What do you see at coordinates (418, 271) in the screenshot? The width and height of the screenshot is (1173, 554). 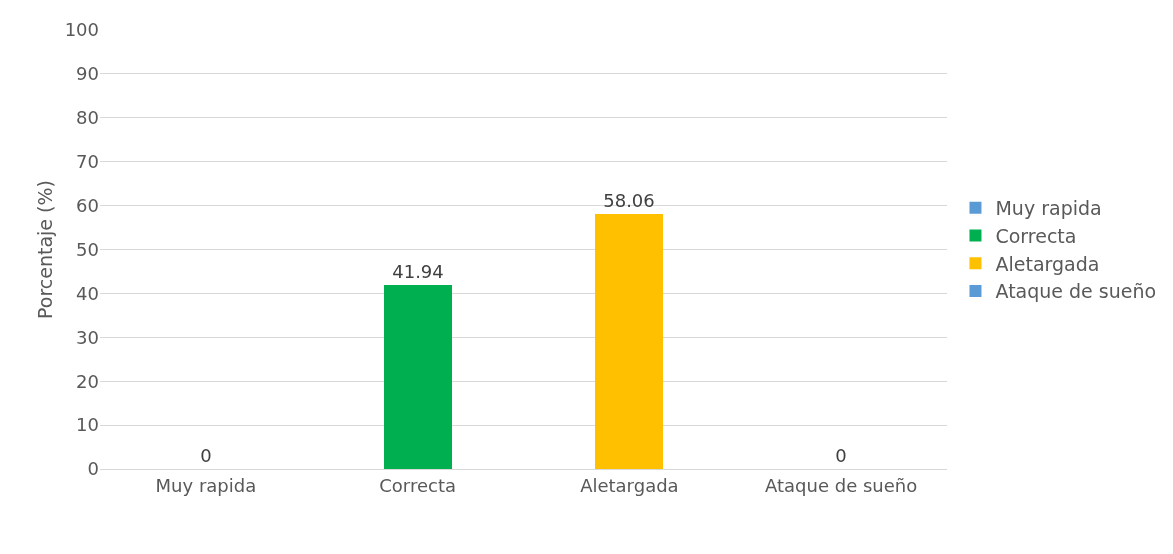 I see `data-label: 41.94` at bounding box center [418, 271].